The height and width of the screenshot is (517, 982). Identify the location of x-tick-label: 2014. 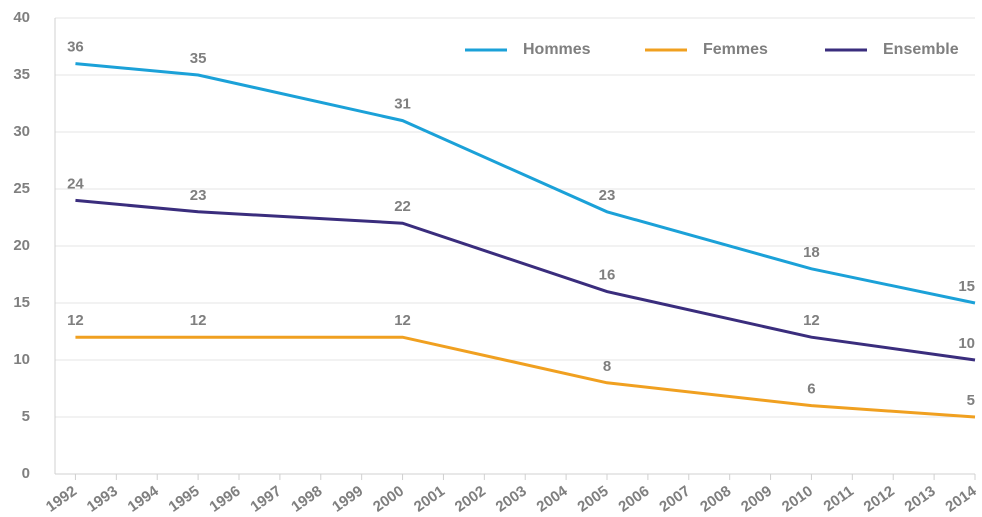
(961, 498).